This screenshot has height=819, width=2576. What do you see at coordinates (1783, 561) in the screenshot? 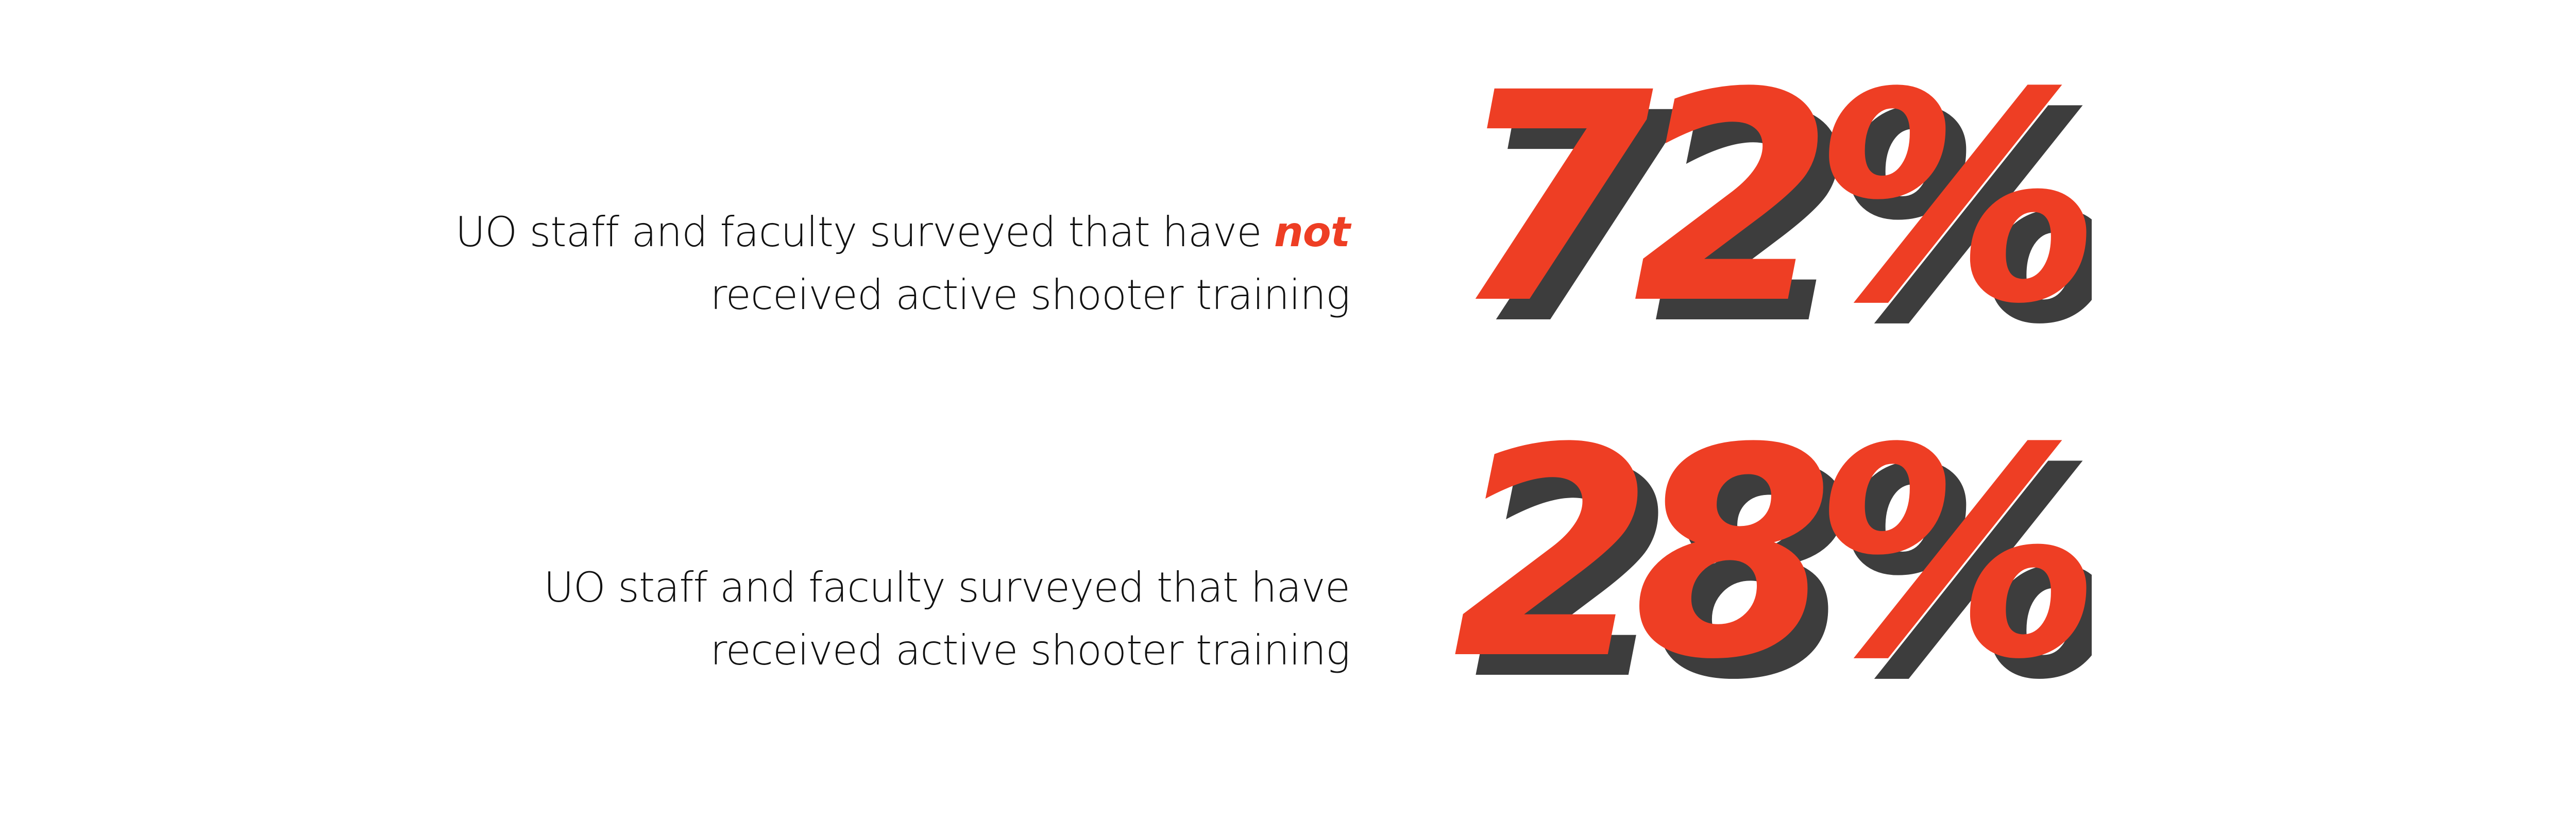
I see `percentage-shadow: 28%` at bounding box center [1783, 561].